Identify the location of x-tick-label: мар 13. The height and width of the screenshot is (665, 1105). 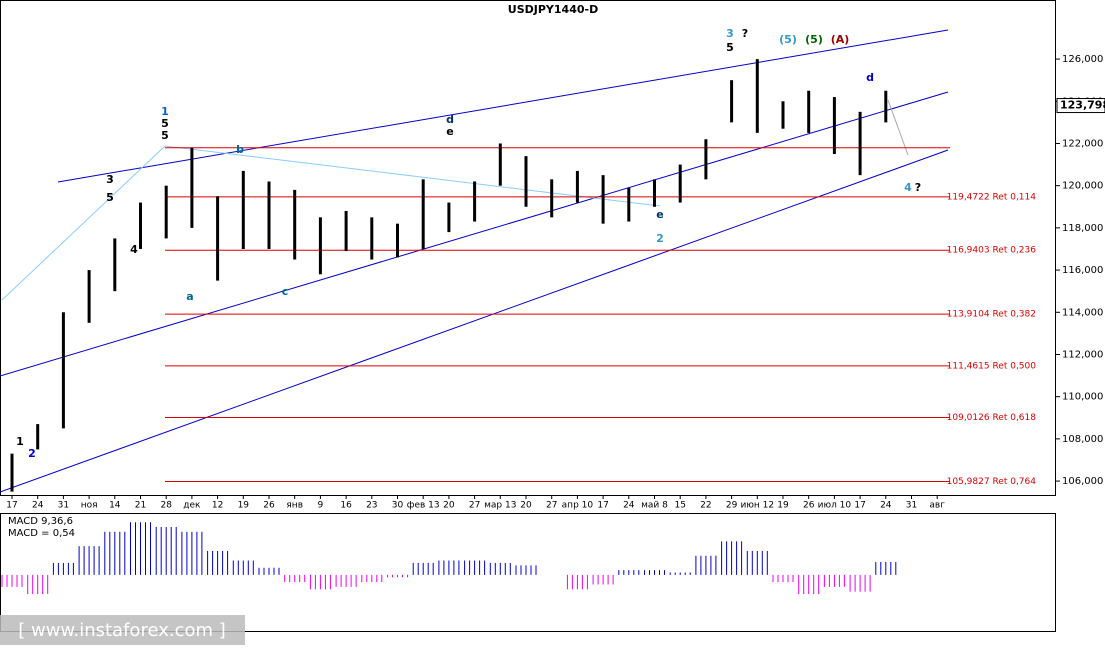
(500, 506).